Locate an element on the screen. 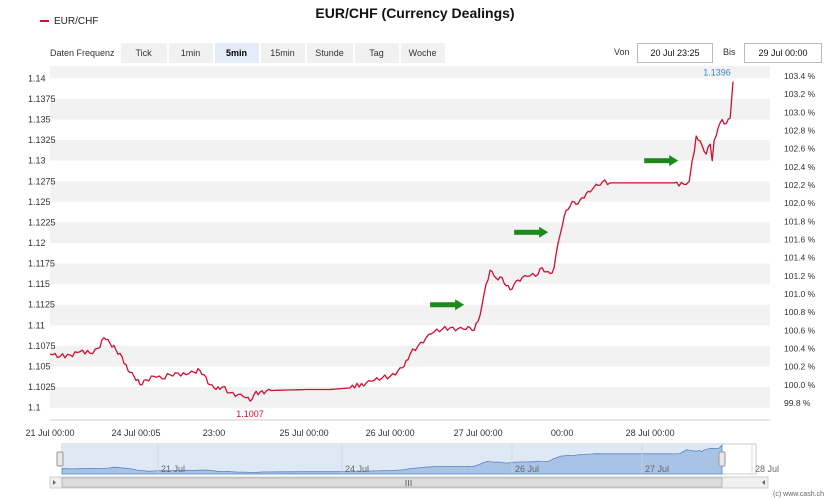  y2-axis-tick-label: 101.6 % is located at coordinates (800, 240).